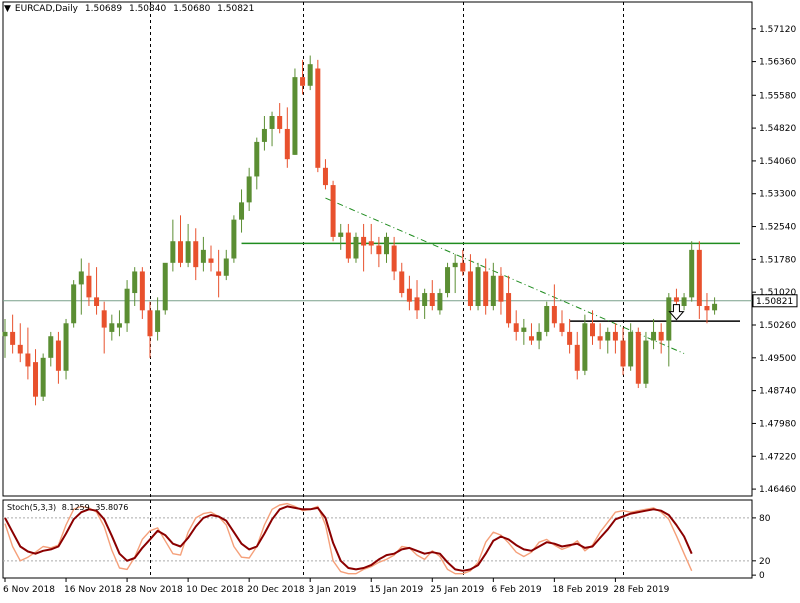 This screenshot has height=603, width=800. What do you see at coordinates (777, 63) in the screenshot?
I see `price-axis-label: 1.56360` at bounding box center [777, 63].